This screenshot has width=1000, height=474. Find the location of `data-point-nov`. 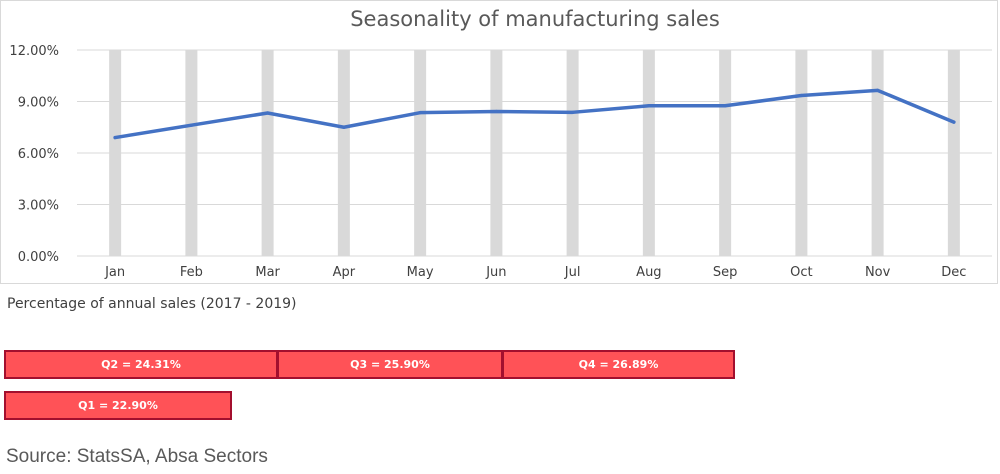

data-point-nov is located at coordinates (878, 90).